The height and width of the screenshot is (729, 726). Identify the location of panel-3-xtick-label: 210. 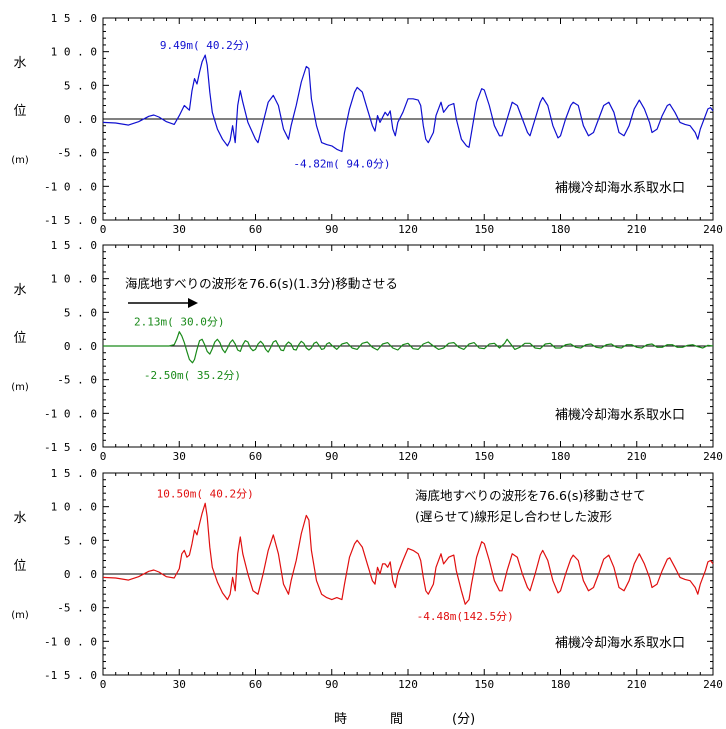
(637, 684).